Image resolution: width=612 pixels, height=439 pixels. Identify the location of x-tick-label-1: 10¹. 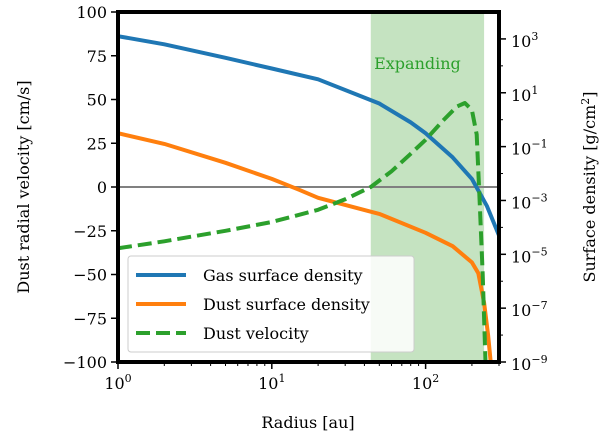
(271, 382).